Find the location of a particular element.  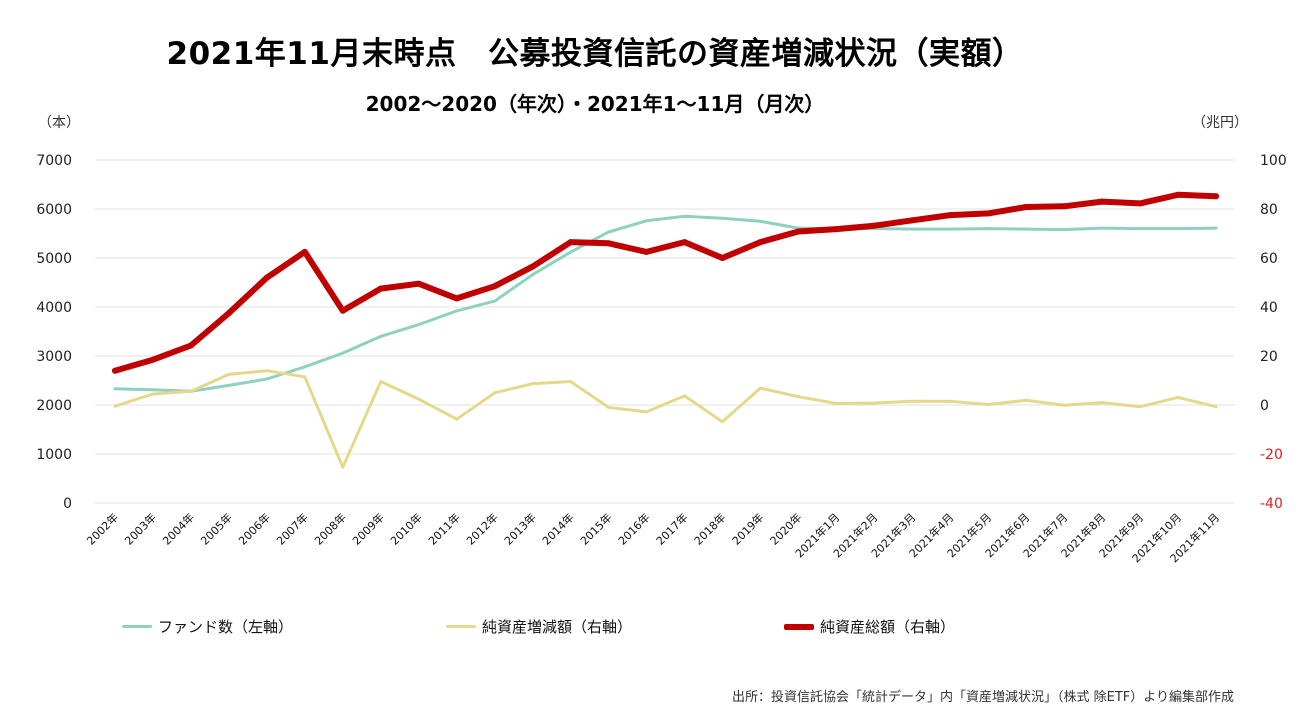

x-axis-tick-label: 2010年 is located at coordinates (405, 528).